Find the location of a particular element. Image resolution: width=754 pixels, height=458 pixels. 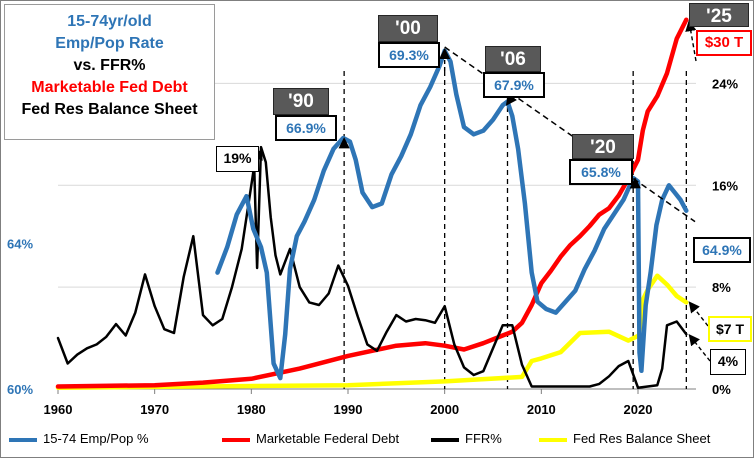

arrow-bs-now is located at coordinates (698, 314).